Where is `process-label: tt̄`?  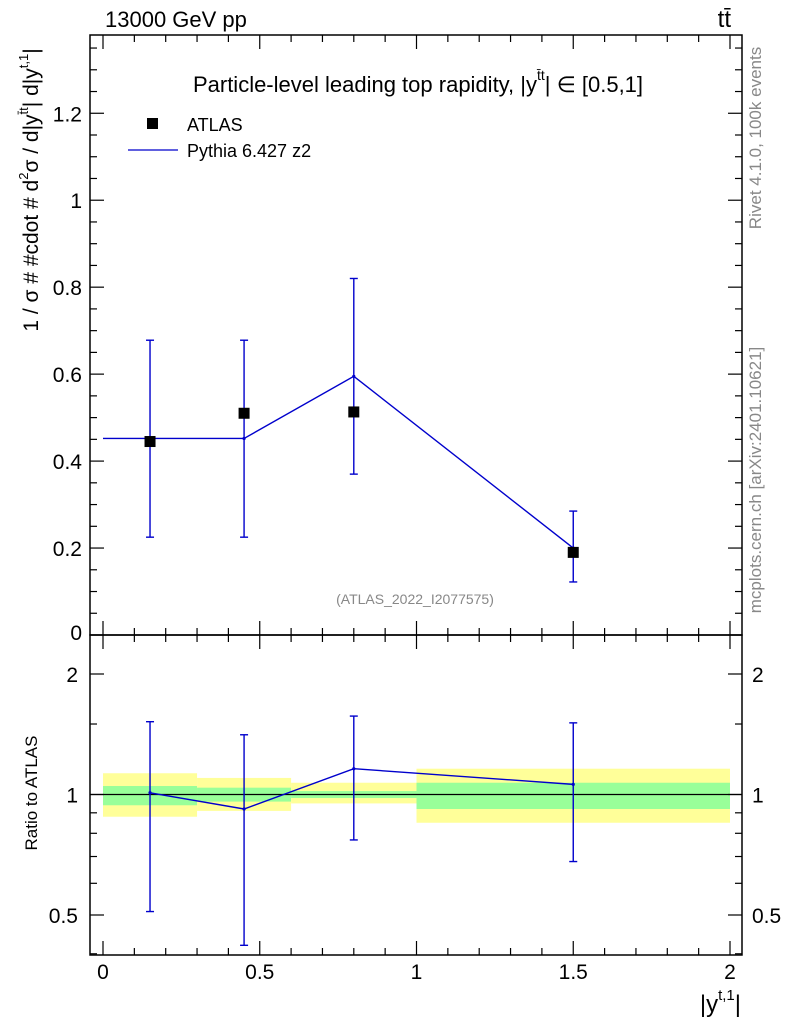 process-label: tt̄ is located at coordinates (725, 19).